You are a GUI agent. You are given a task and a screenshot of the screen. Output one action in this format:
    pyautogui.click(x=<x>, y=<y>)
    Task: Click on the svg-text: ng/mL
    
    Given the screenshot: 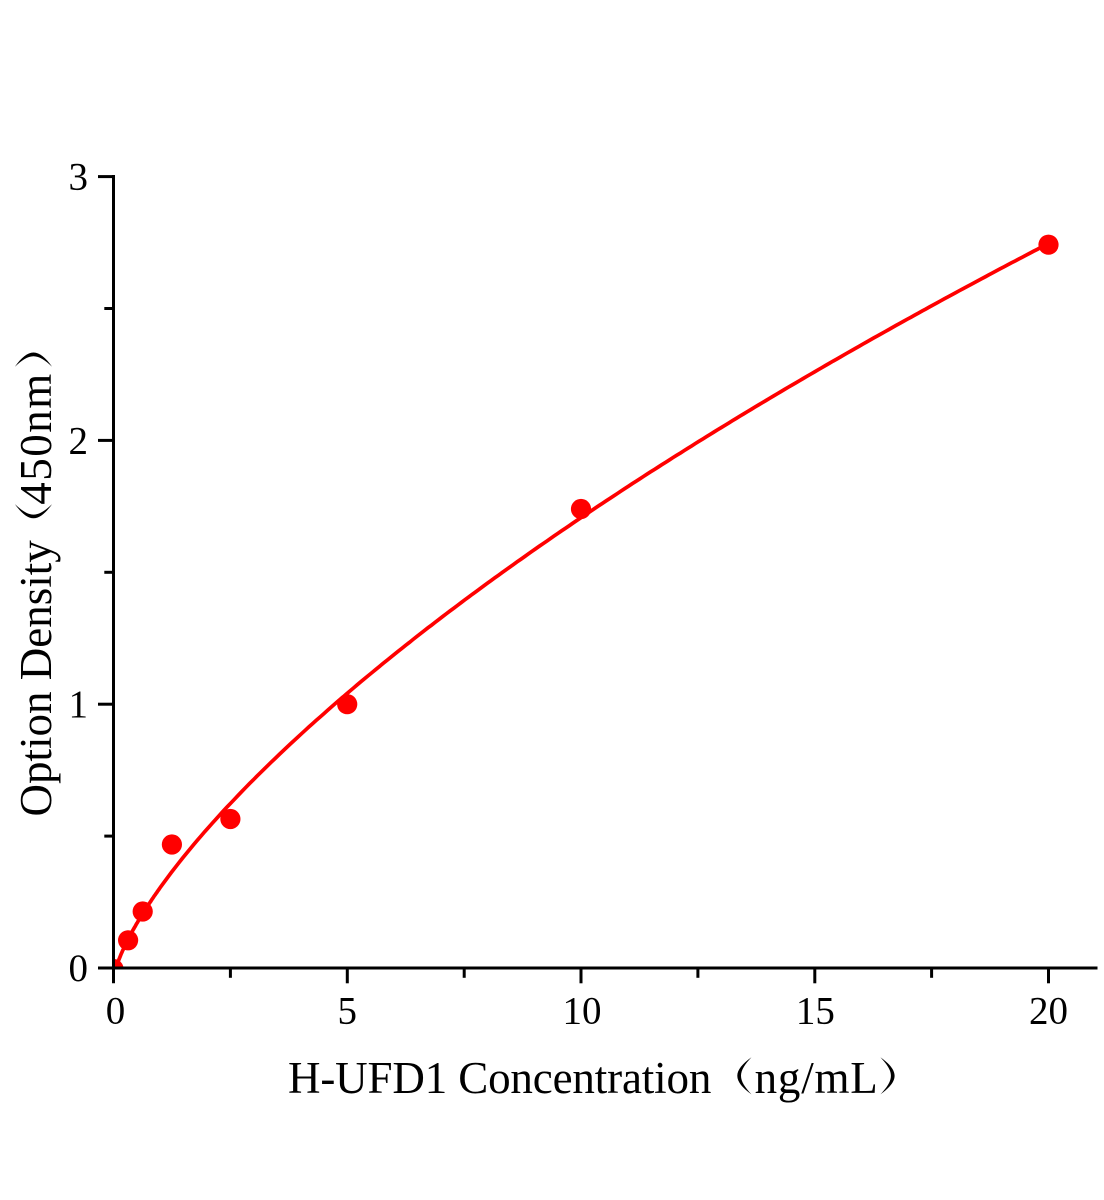 What is the action you would take?
    pyautogui.click(x=817, y=1078)
    